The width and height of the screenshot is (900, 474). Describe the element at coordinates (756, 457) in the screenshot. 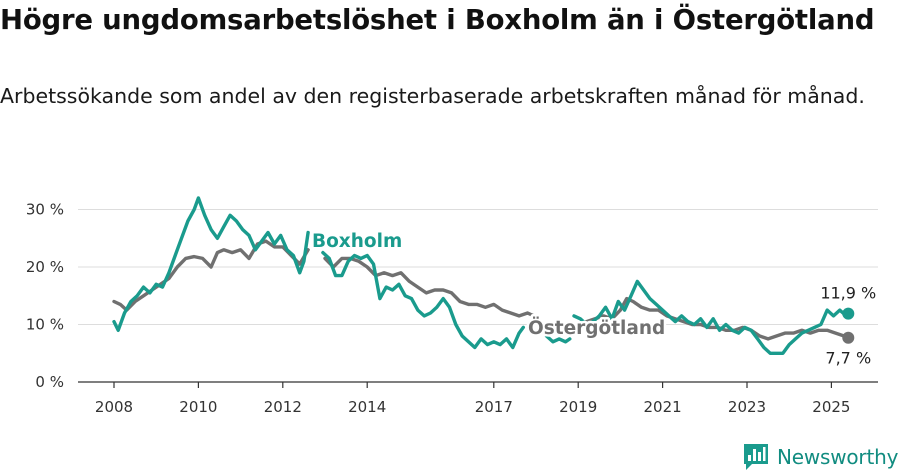

I see `bar-chart-icon` at that location.